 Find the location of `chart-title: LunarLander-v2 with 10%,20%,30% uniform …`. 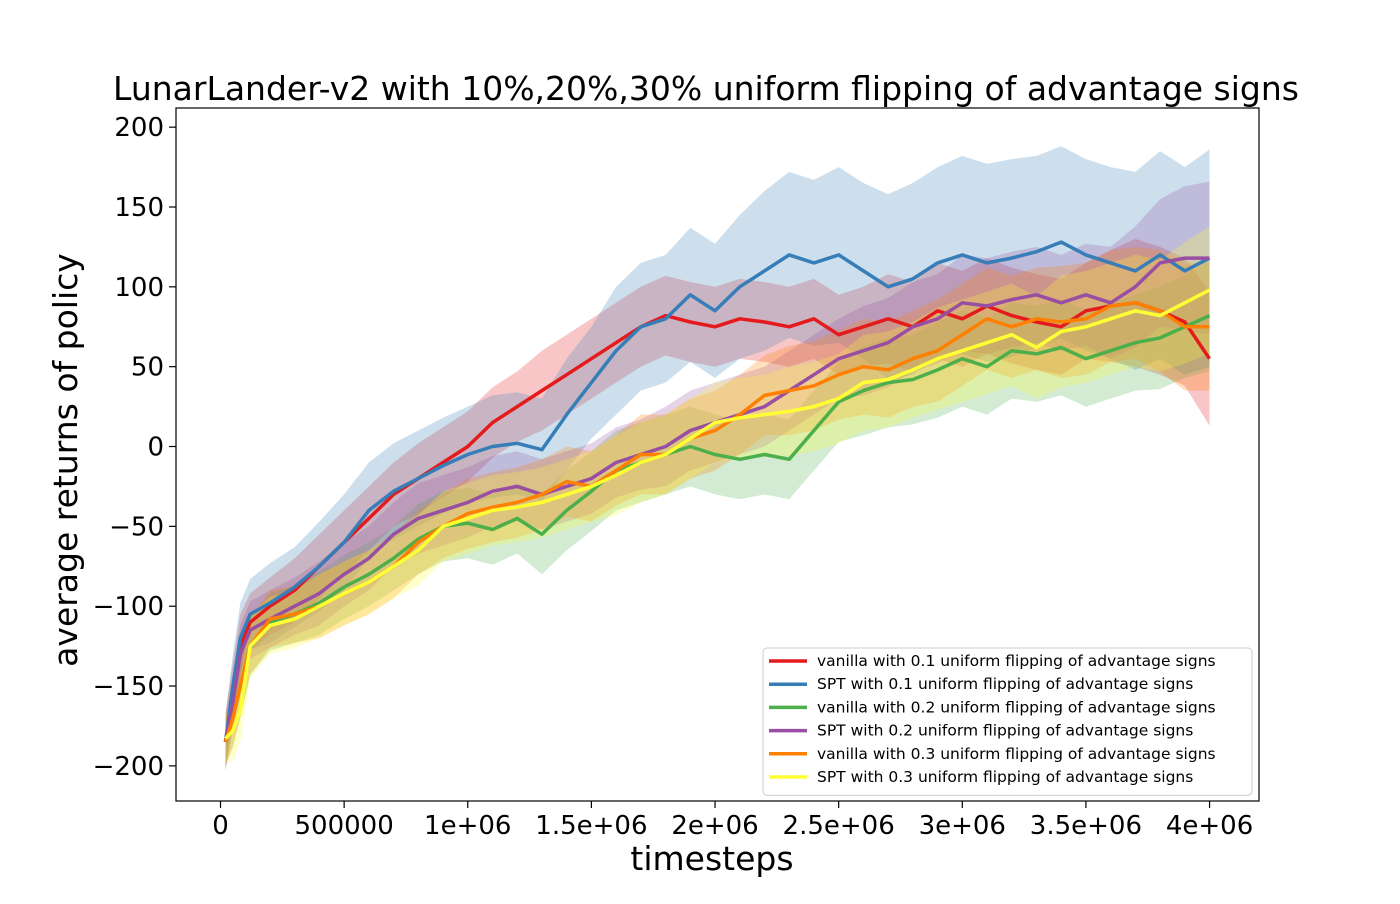

chart-title: LunarLander-v2 with 10%,20%,30% uniform … is located at coordinates (706, 88).